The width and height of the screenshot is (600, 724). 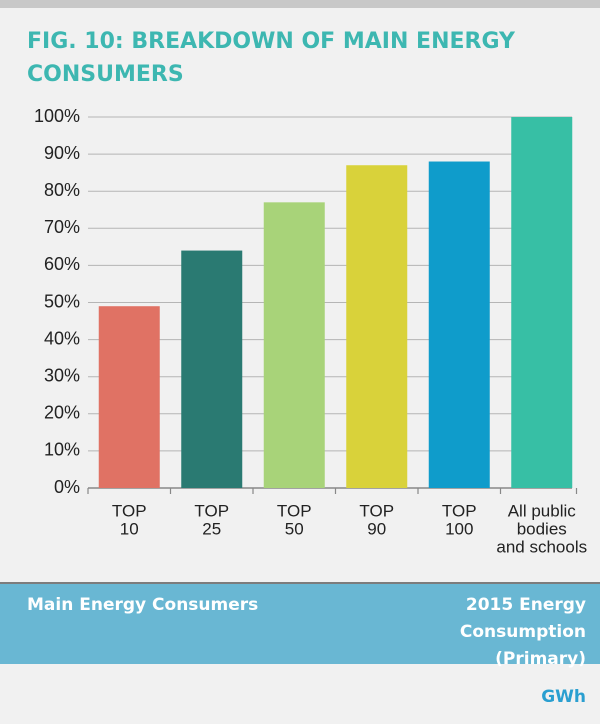 What do you see at coordinates (523, 632) in the screenshot?
I see `table-header-right: Consumption` at bounding box center [523, 632].